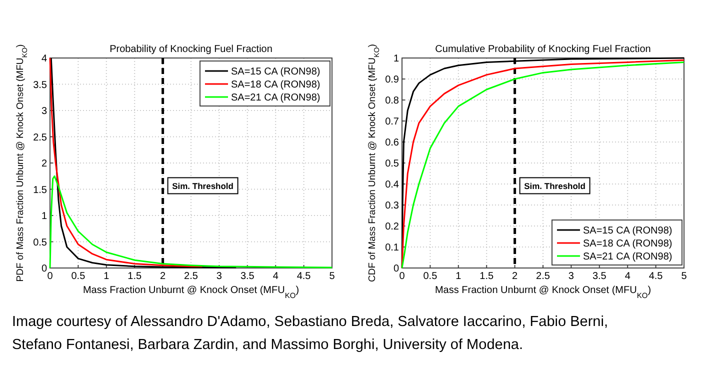 Image resolution: width=722 pixels, height=372 pixels. Describe the element at coordinates (392, 185) in the screenshot. I see `y-tick-label: 0.4` at that location.